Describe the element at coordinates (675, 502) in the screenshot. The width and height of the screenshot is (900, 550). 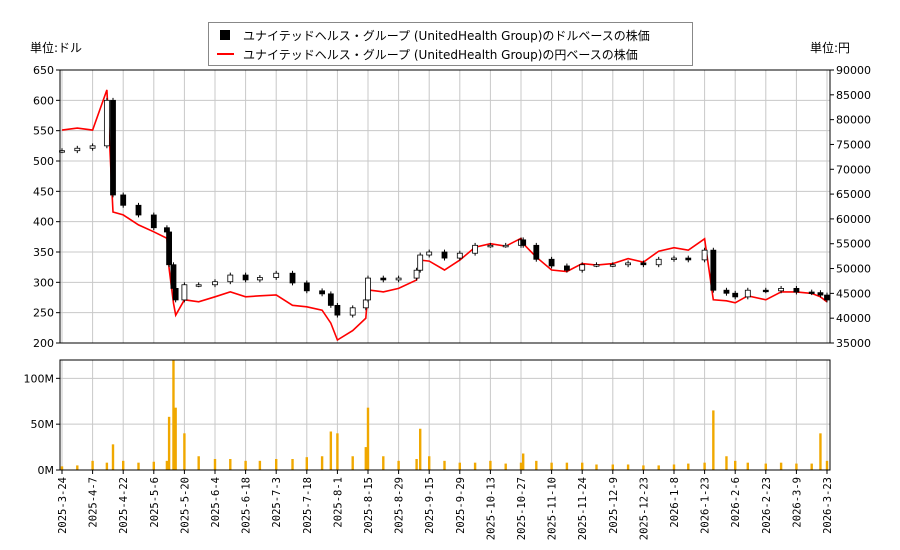
I see `x-tick-label: 2026-1-8` at that location.